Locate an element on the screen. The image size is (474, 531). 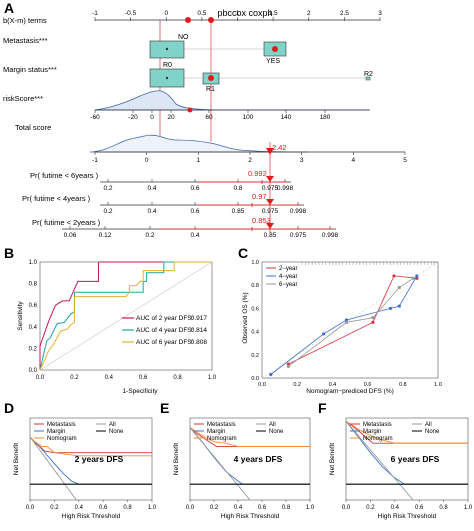
calibration-y-tick-label: 0.8 is located at coordinates (255, 286).